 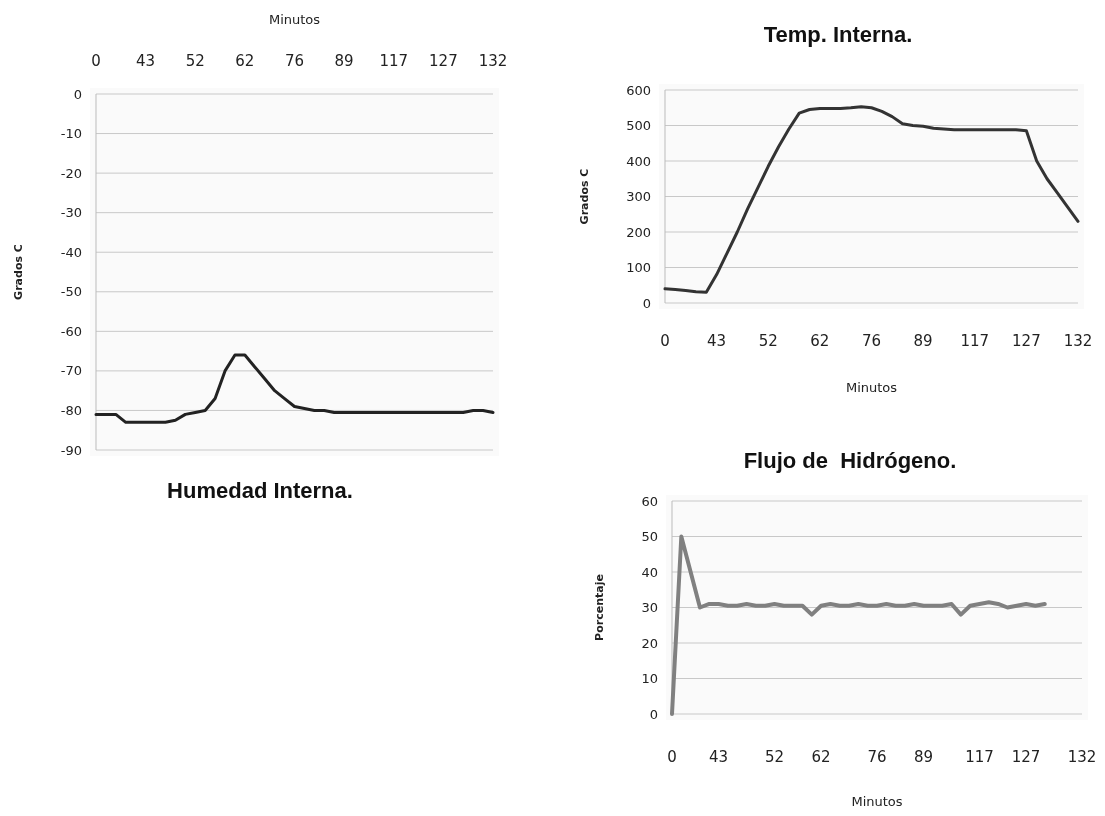 I want to click on y-tick-label: 600, so click(x=638, y=90).